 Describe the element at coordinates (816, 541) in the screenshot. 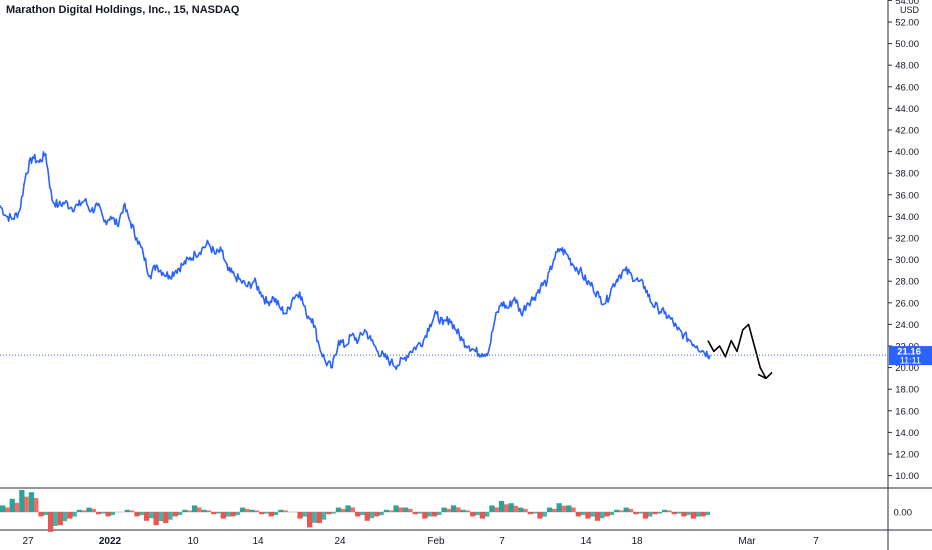

I see `x-tick-label: 7` at that location.